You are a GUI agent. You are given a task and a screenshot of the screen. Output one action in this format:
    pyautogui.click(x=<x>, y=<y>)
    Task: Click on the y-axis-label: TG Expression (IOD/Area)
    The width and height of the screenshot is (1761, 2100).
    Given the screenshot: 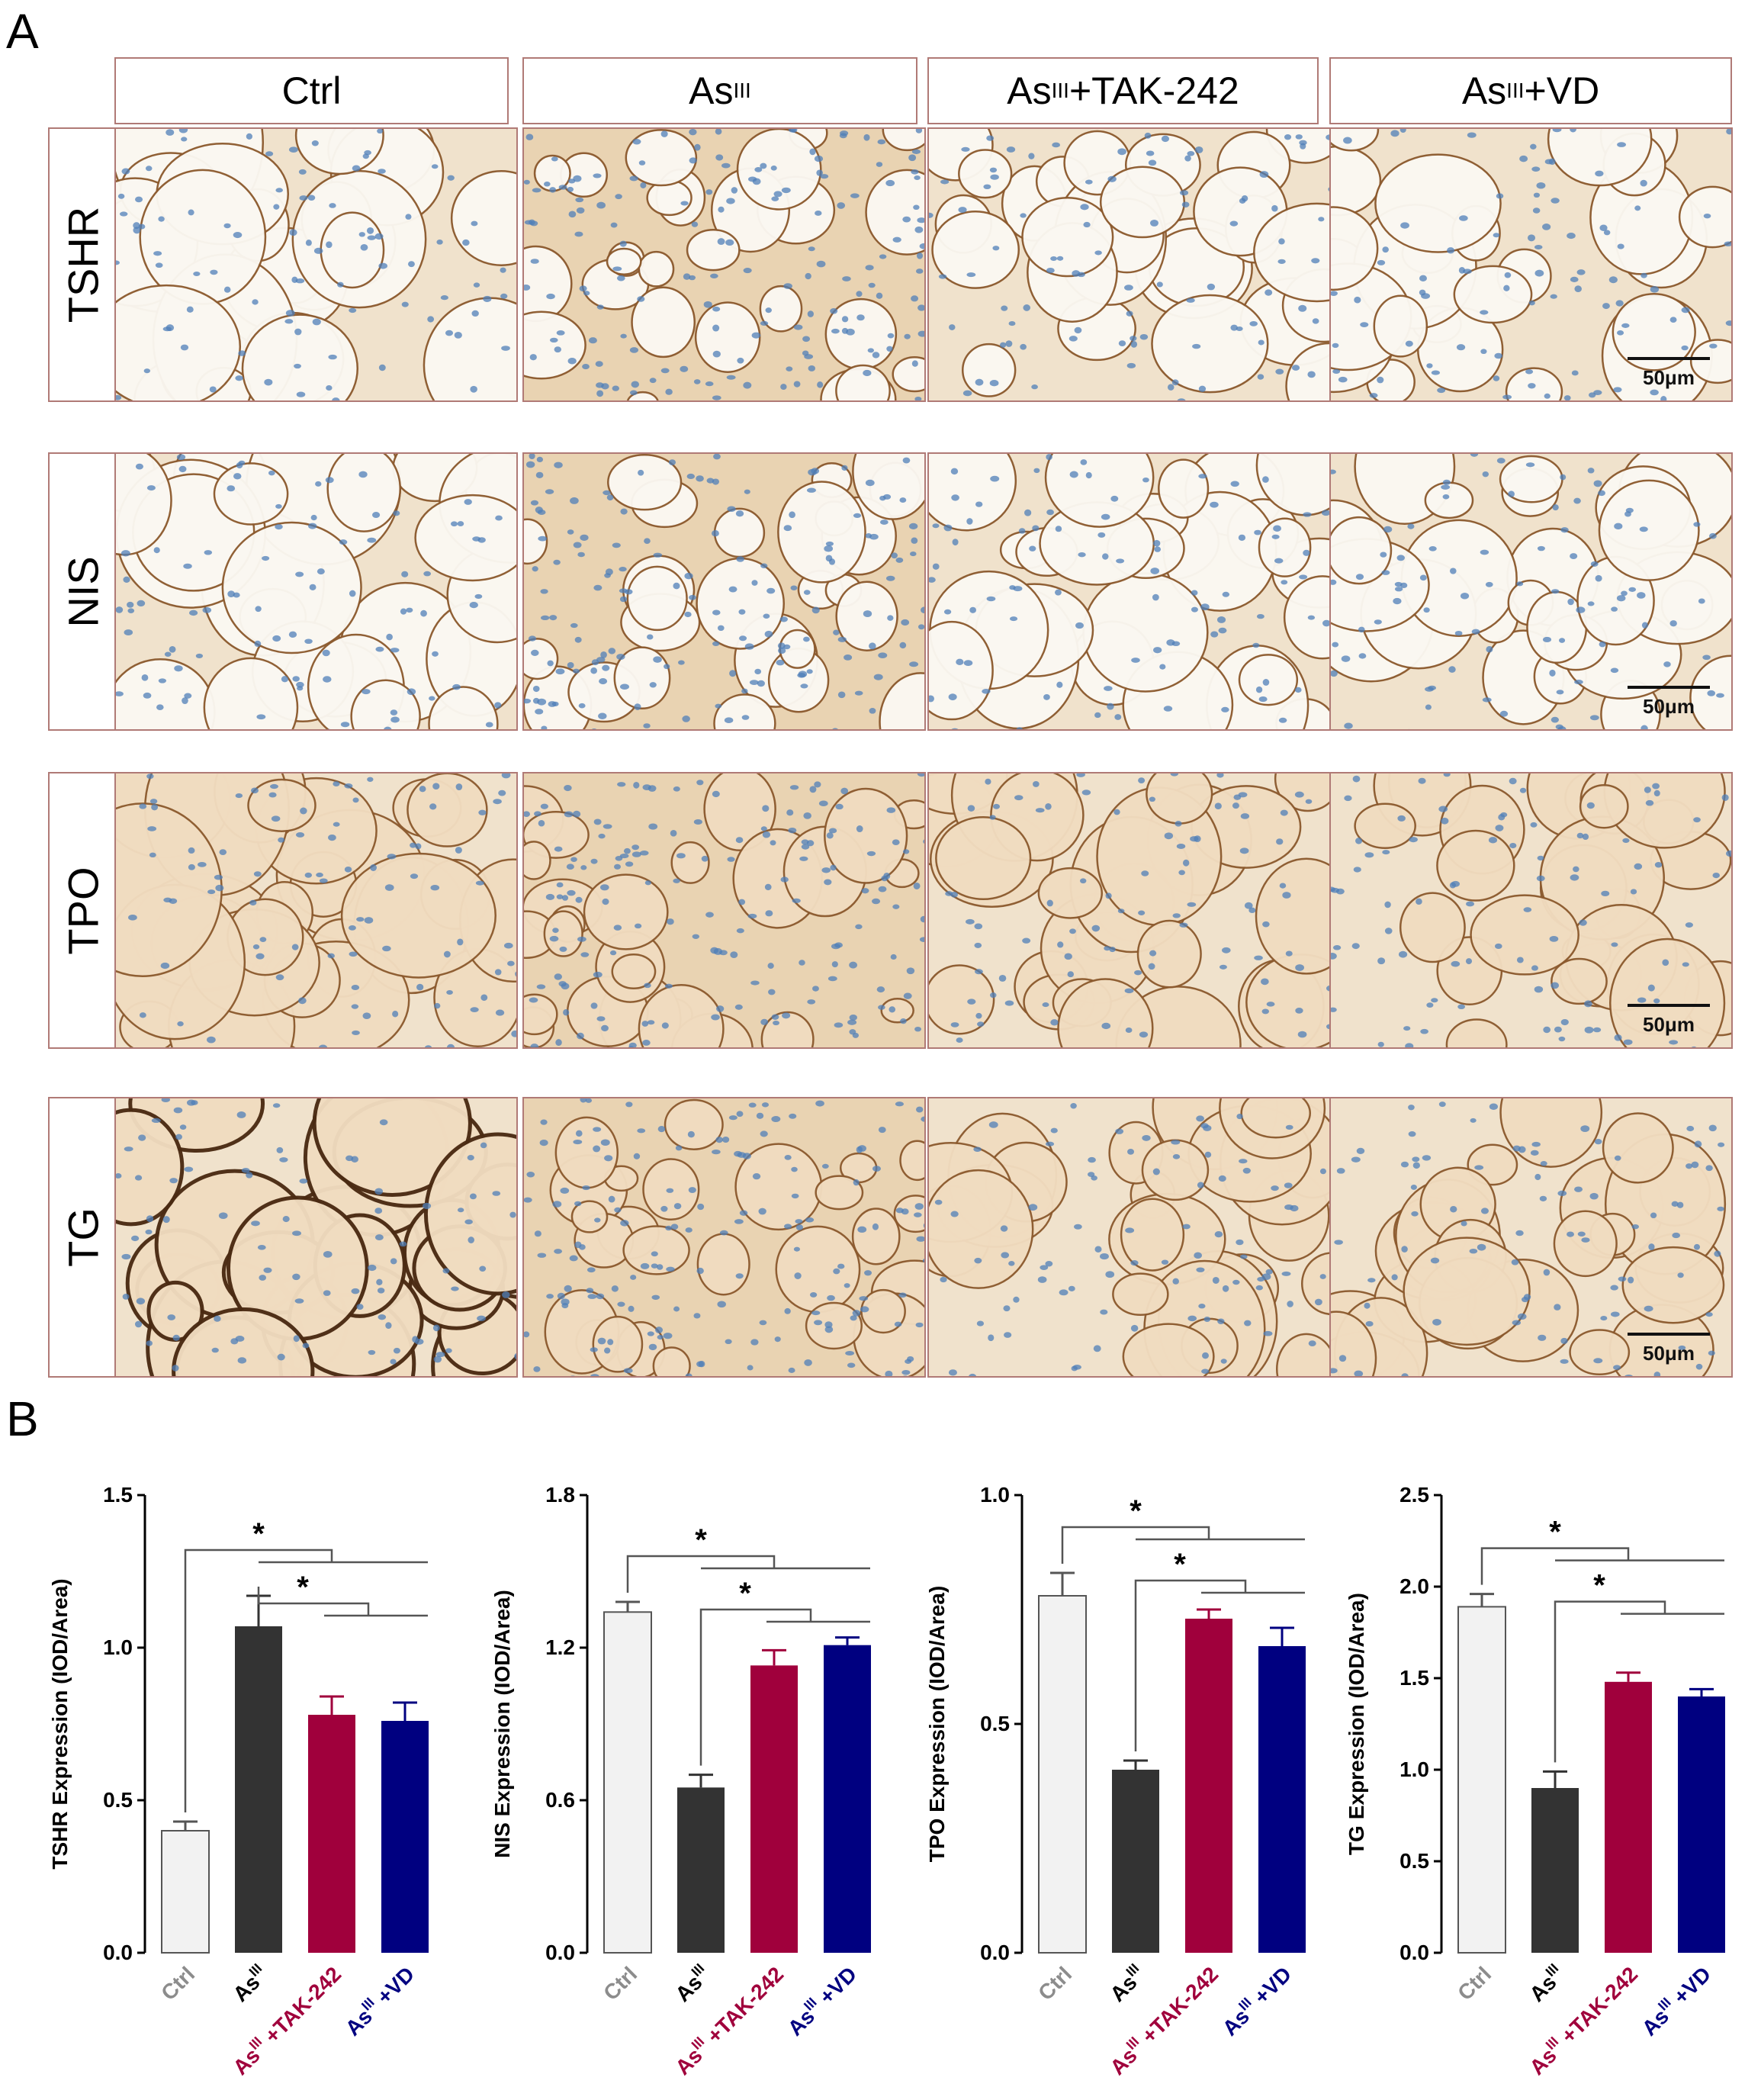 What is the action you would take?
    pyautogui.click(x=1356, y=1724)
    